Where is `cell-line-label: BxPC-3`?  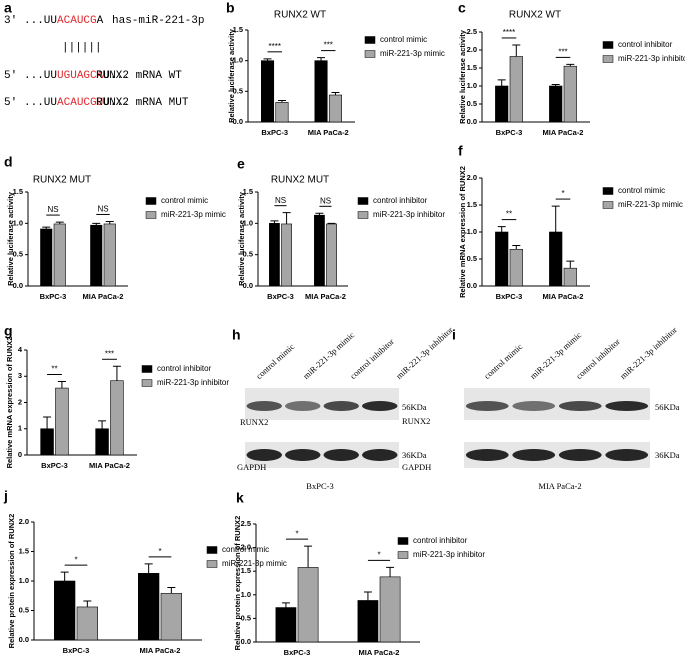
cell-line-label: BxPC-3 is located at coordinates (319, 486).